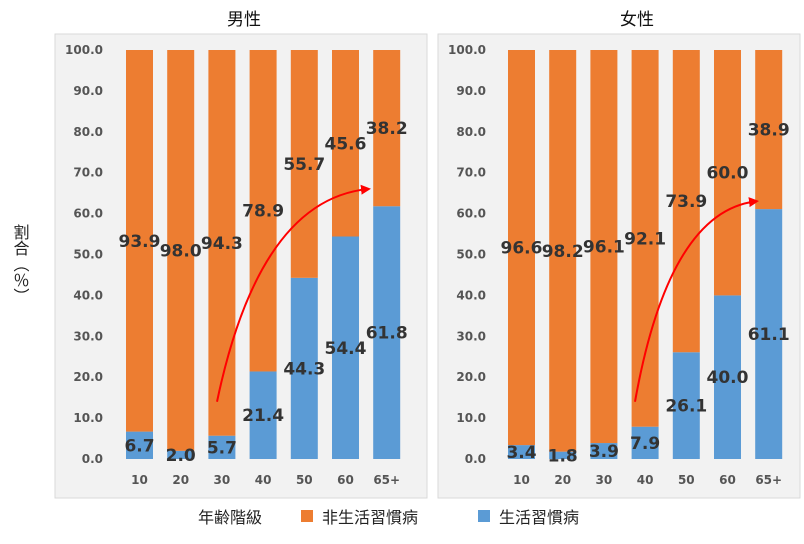 This screenshot has width=804, height=544. I want to click on legend-label: 非生活習慣病, so click(370, 517).